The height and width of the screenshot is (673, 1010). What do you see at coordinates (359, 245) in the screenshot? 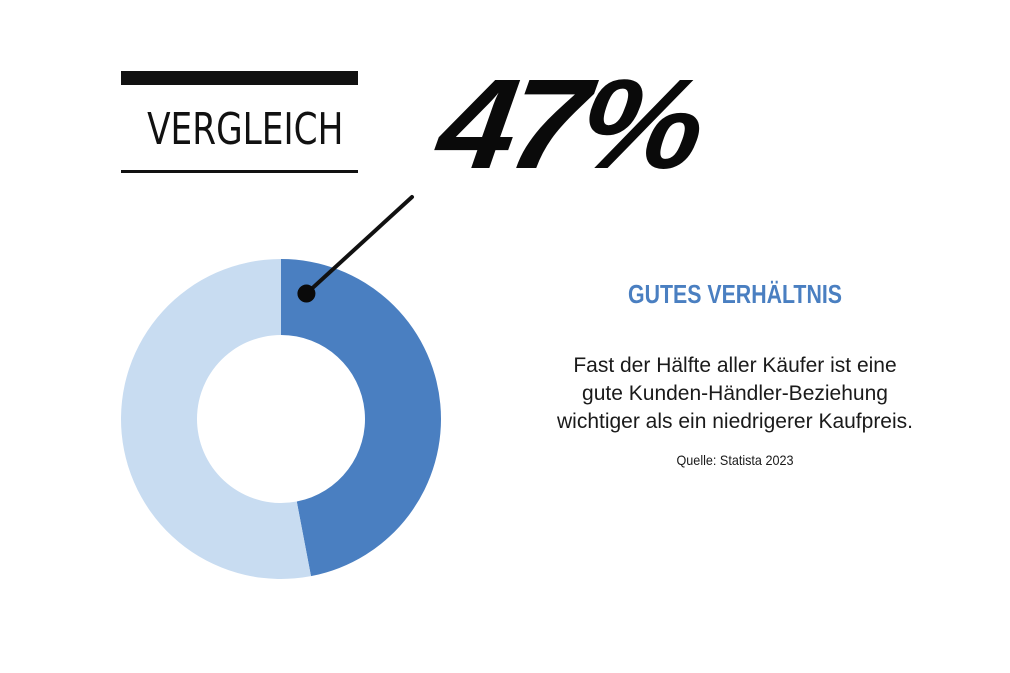
I see `callout-line` at bounding box center [359, 245].